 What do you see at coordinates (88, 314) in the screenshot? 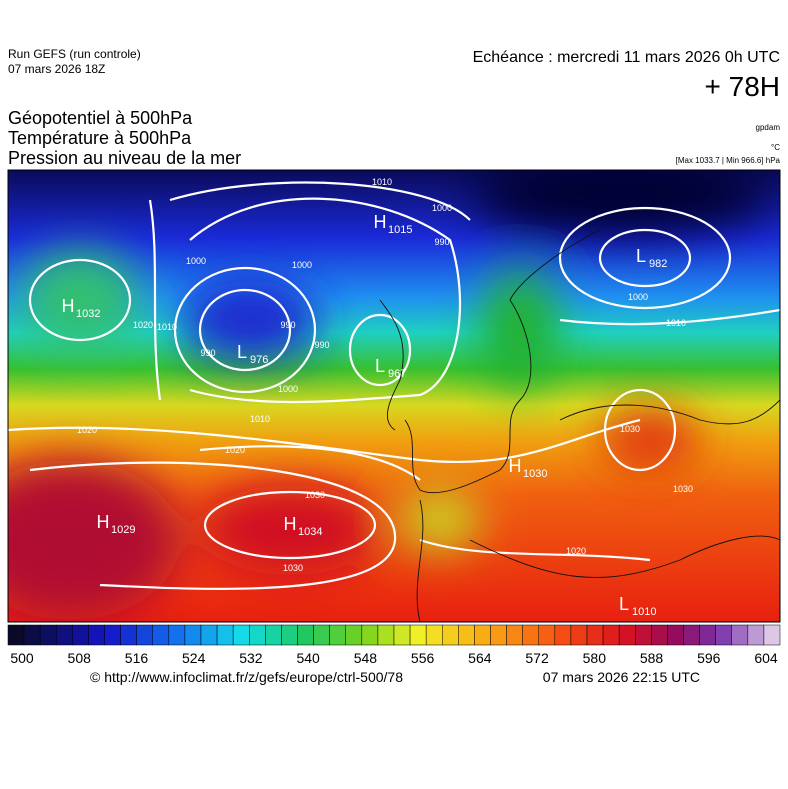
I see `center-value: 1032` at bounding box center [88, 314].